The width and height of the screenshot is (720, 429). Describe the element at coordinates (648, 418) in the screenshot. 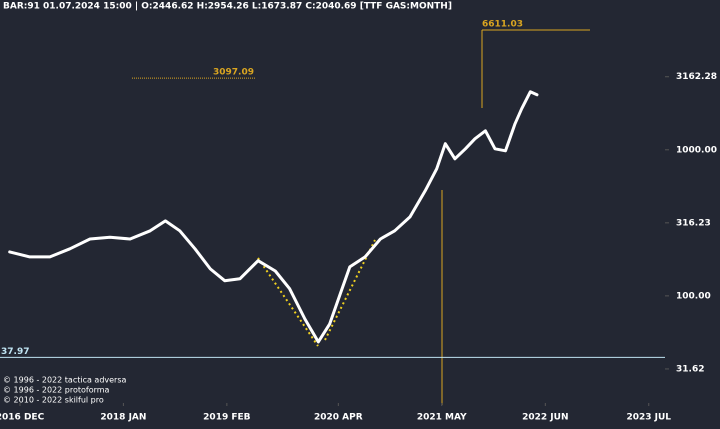

I see `x-tick-label: 2023 JUL` at that location.